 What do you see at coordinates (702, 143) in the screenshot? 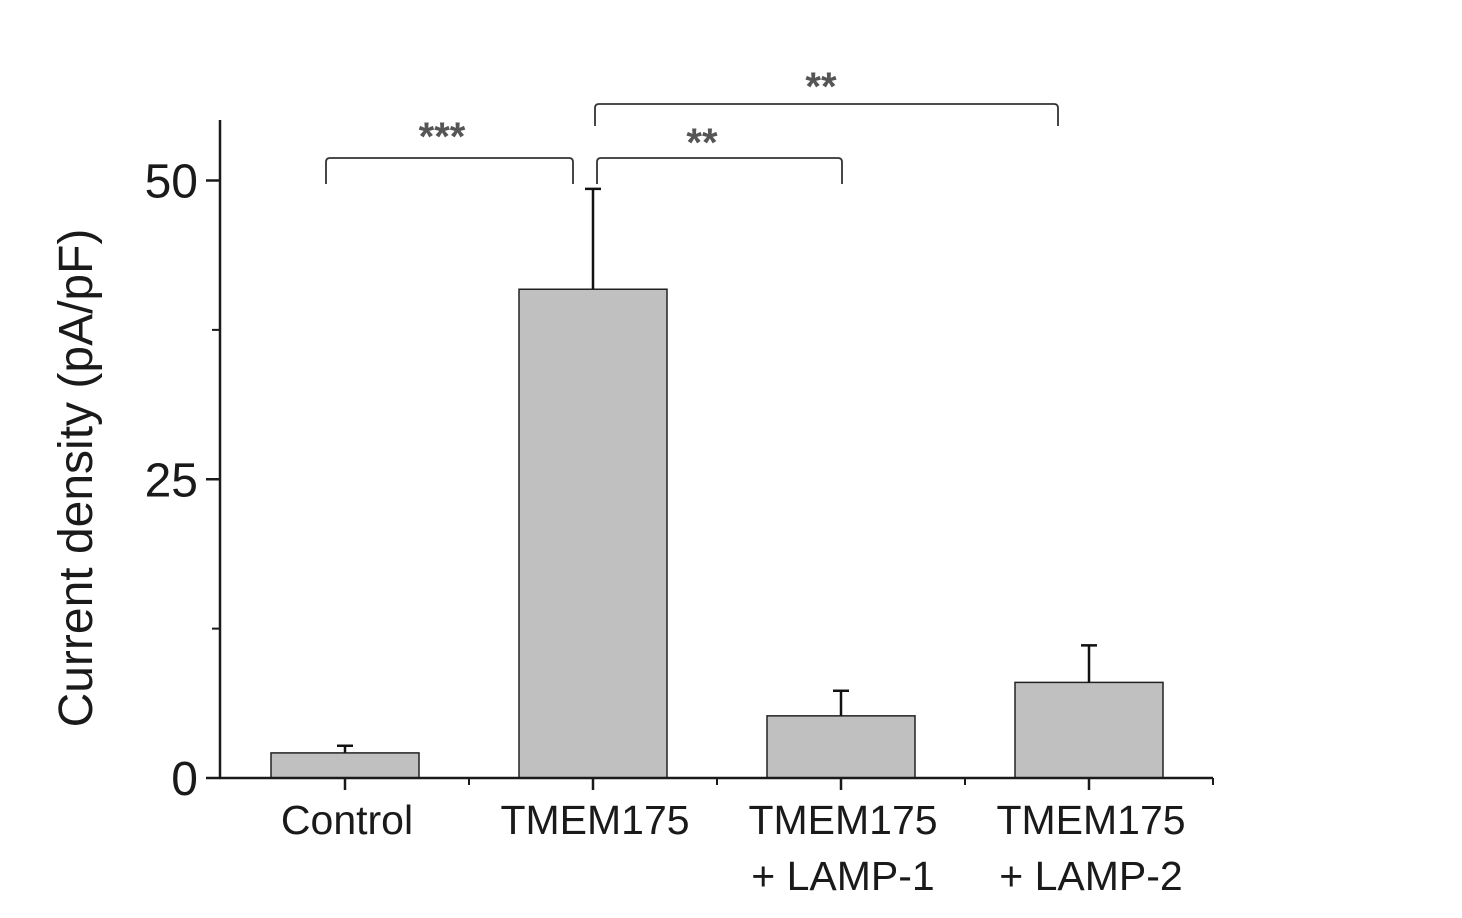
I see `significance-label-2: **` at bounding box center [702, 143].